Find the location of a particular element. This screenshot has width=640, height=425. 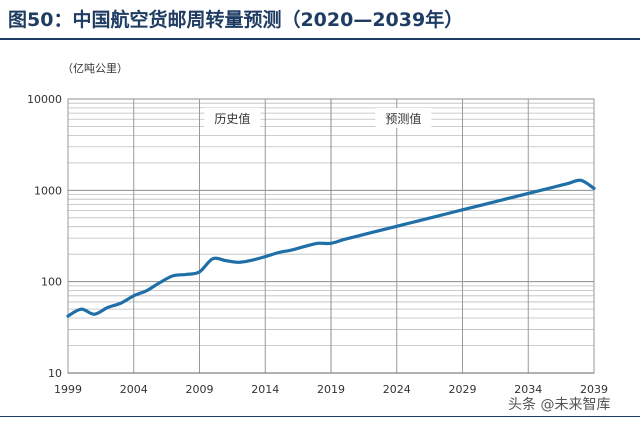

x-tick-label: 2019 is located at coordinates (331, 389).